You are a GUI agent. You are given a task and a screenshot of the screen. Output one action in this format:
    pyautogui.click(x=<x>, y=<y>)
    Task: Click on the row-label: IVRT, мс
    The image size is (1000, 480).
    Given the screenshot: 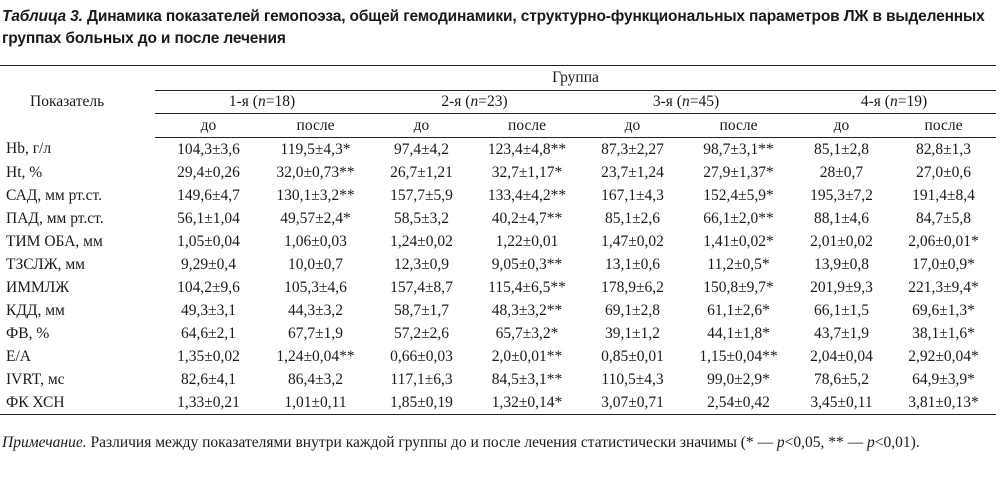 What is the action you would take?
    pyautogui.click(x=35, y=379)
    